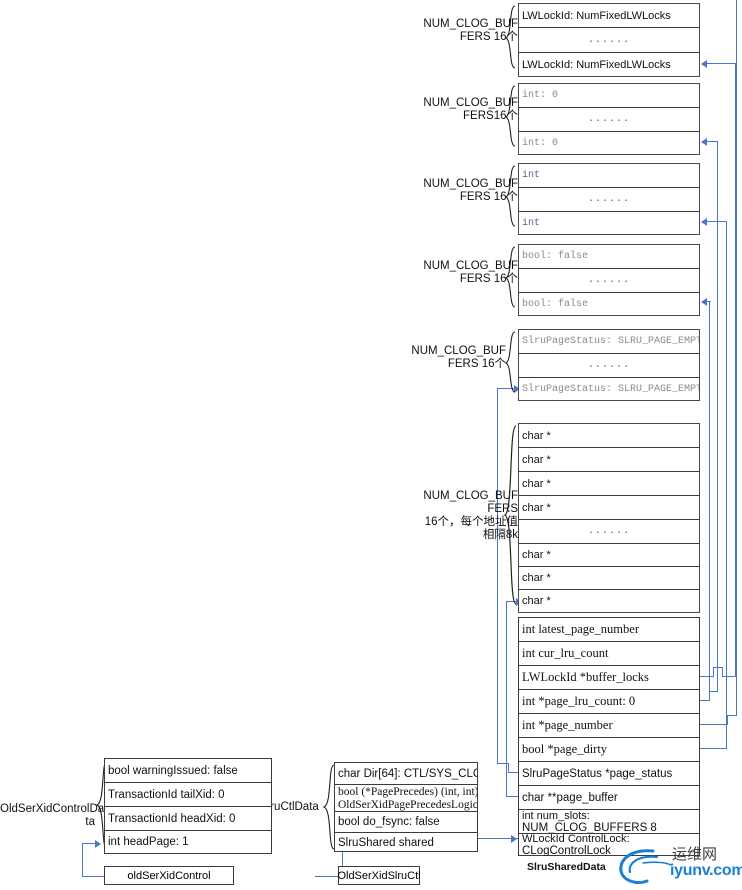 The width and height of the screenshot is (742, 890). I want to click on connector-page-number-seg-h2, so click(732, 716).